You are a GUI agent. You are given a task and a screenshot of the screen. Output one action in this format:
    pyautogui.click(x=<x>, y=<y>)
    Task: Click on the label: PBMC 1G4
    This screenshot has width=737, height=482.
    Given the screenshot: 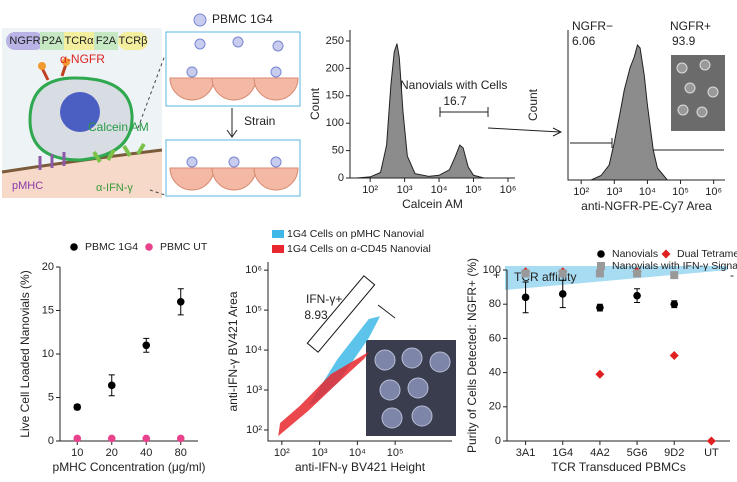 What is the action you would take?
    pyautogui.click(x=242, y=19)
    